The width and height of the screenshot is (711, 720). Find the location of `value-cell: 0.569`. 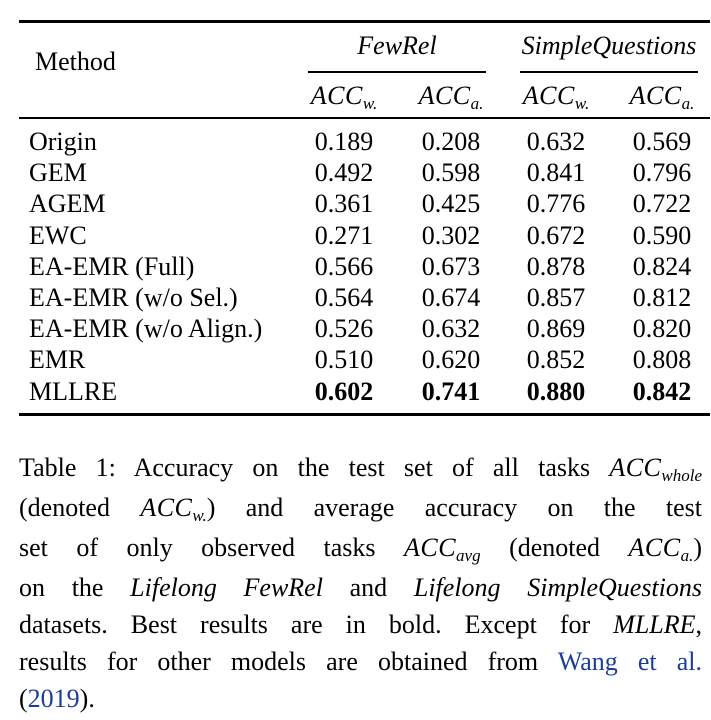

value-cell: 0.569 is located at coordinates (662, 141).